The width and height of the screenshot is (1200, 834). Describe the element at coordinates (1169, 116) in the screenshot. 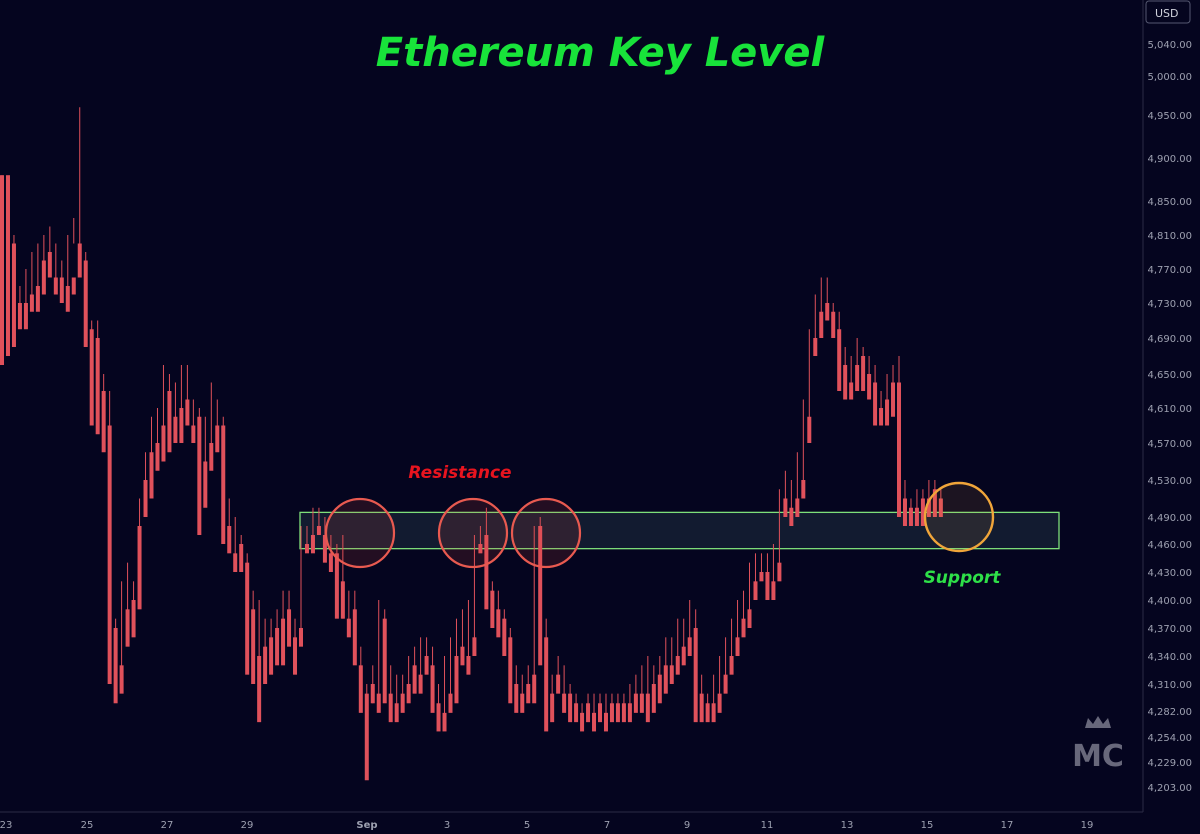

I see `y-tick-label: 4,950.00` at that location.